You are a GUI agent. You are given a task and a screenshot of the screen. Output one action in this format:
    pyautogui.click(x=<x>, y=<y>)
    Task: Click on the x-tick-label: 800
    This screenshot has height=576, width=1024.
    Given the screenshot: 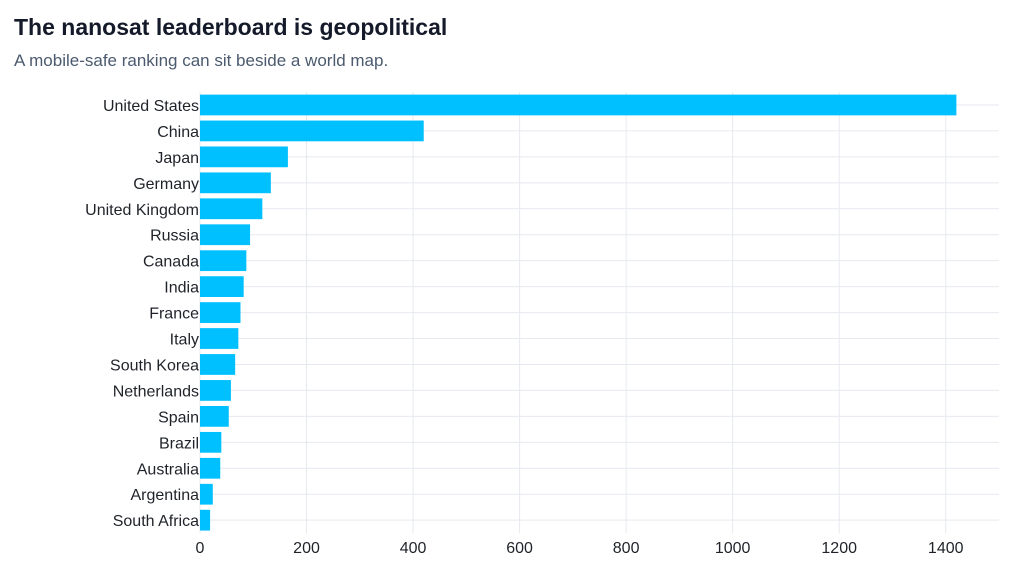 What is the action you would take?
    pyautogui.click(x=626, y=548)
    